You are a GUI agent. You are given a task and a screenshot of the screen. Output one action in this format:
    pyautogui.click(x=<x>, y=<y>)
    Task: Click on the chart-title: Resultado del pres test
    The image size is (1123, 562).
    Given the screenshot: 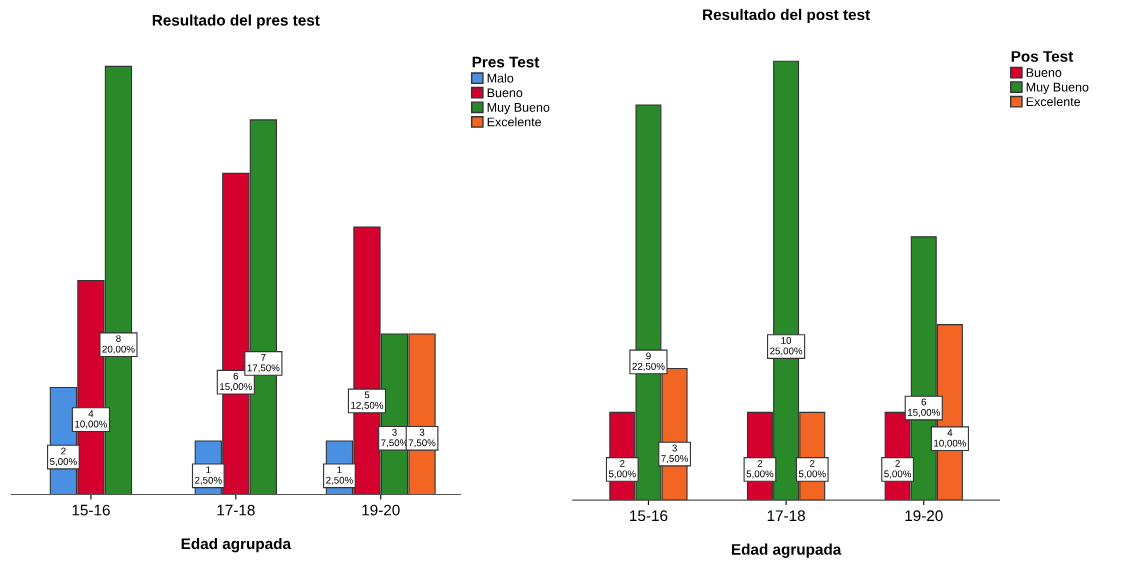 What is the action you would take?
    pyautogui.click(x=236, y=21)
    